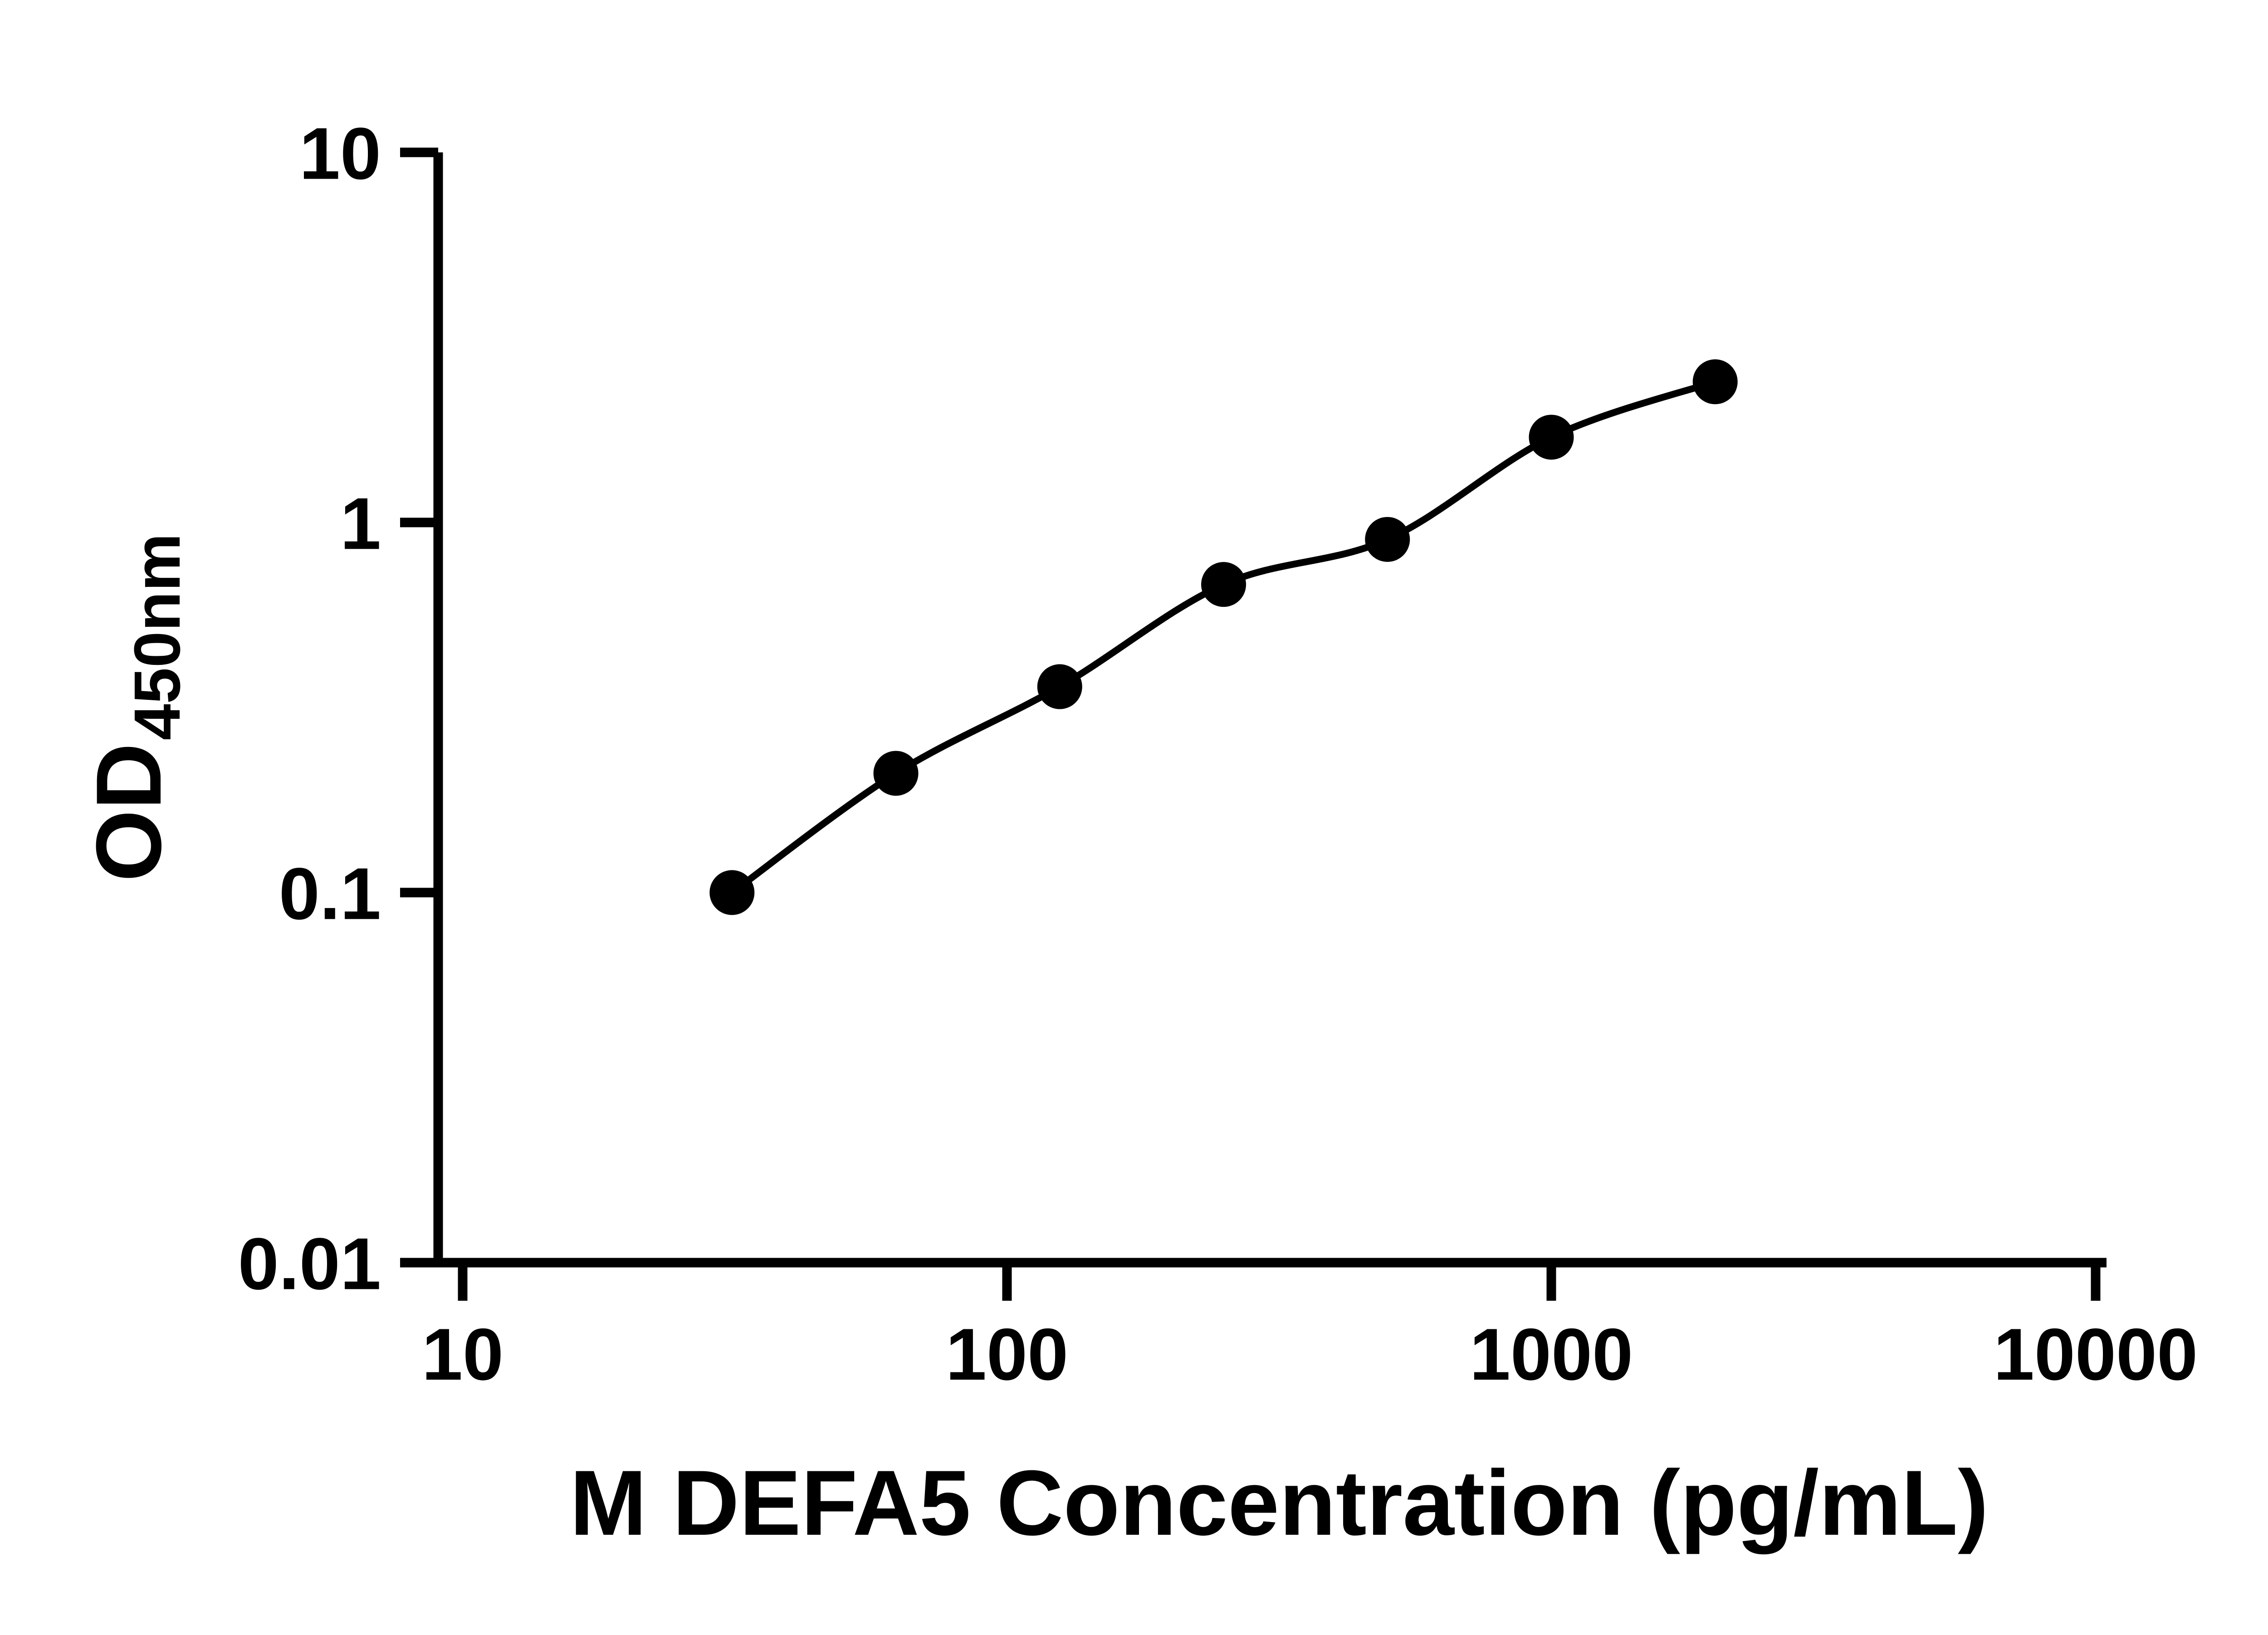 The height and width of the screenshot is (1635, 2268). What do you see at coordinates (2096, 1354) in the screenshot?
I see `x-tick-label: 10000` at bounding box center [2096, 1354].